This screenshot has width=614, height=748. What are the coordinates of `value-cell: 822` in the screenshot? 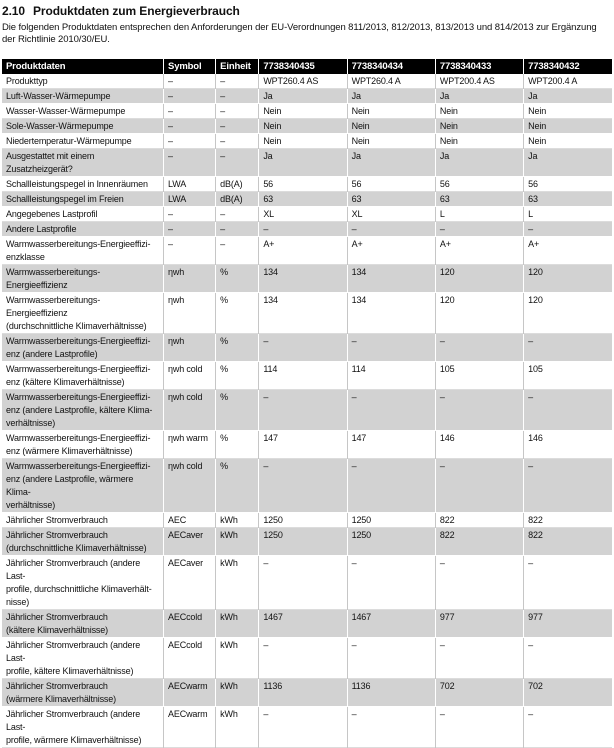 It's located at (479, 520).